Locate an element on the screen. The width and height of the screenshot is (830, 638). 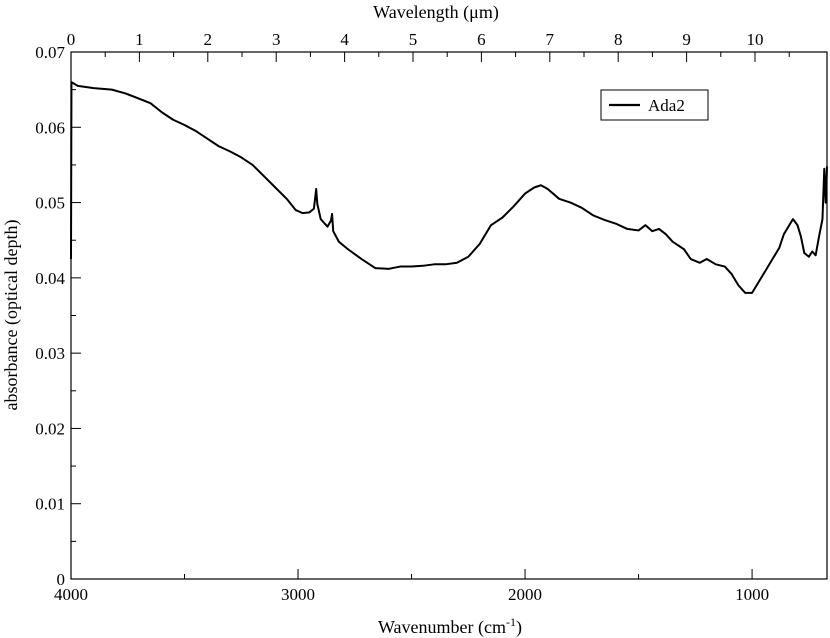
top-tick-label: 1 is located at coordinates (139, 39).